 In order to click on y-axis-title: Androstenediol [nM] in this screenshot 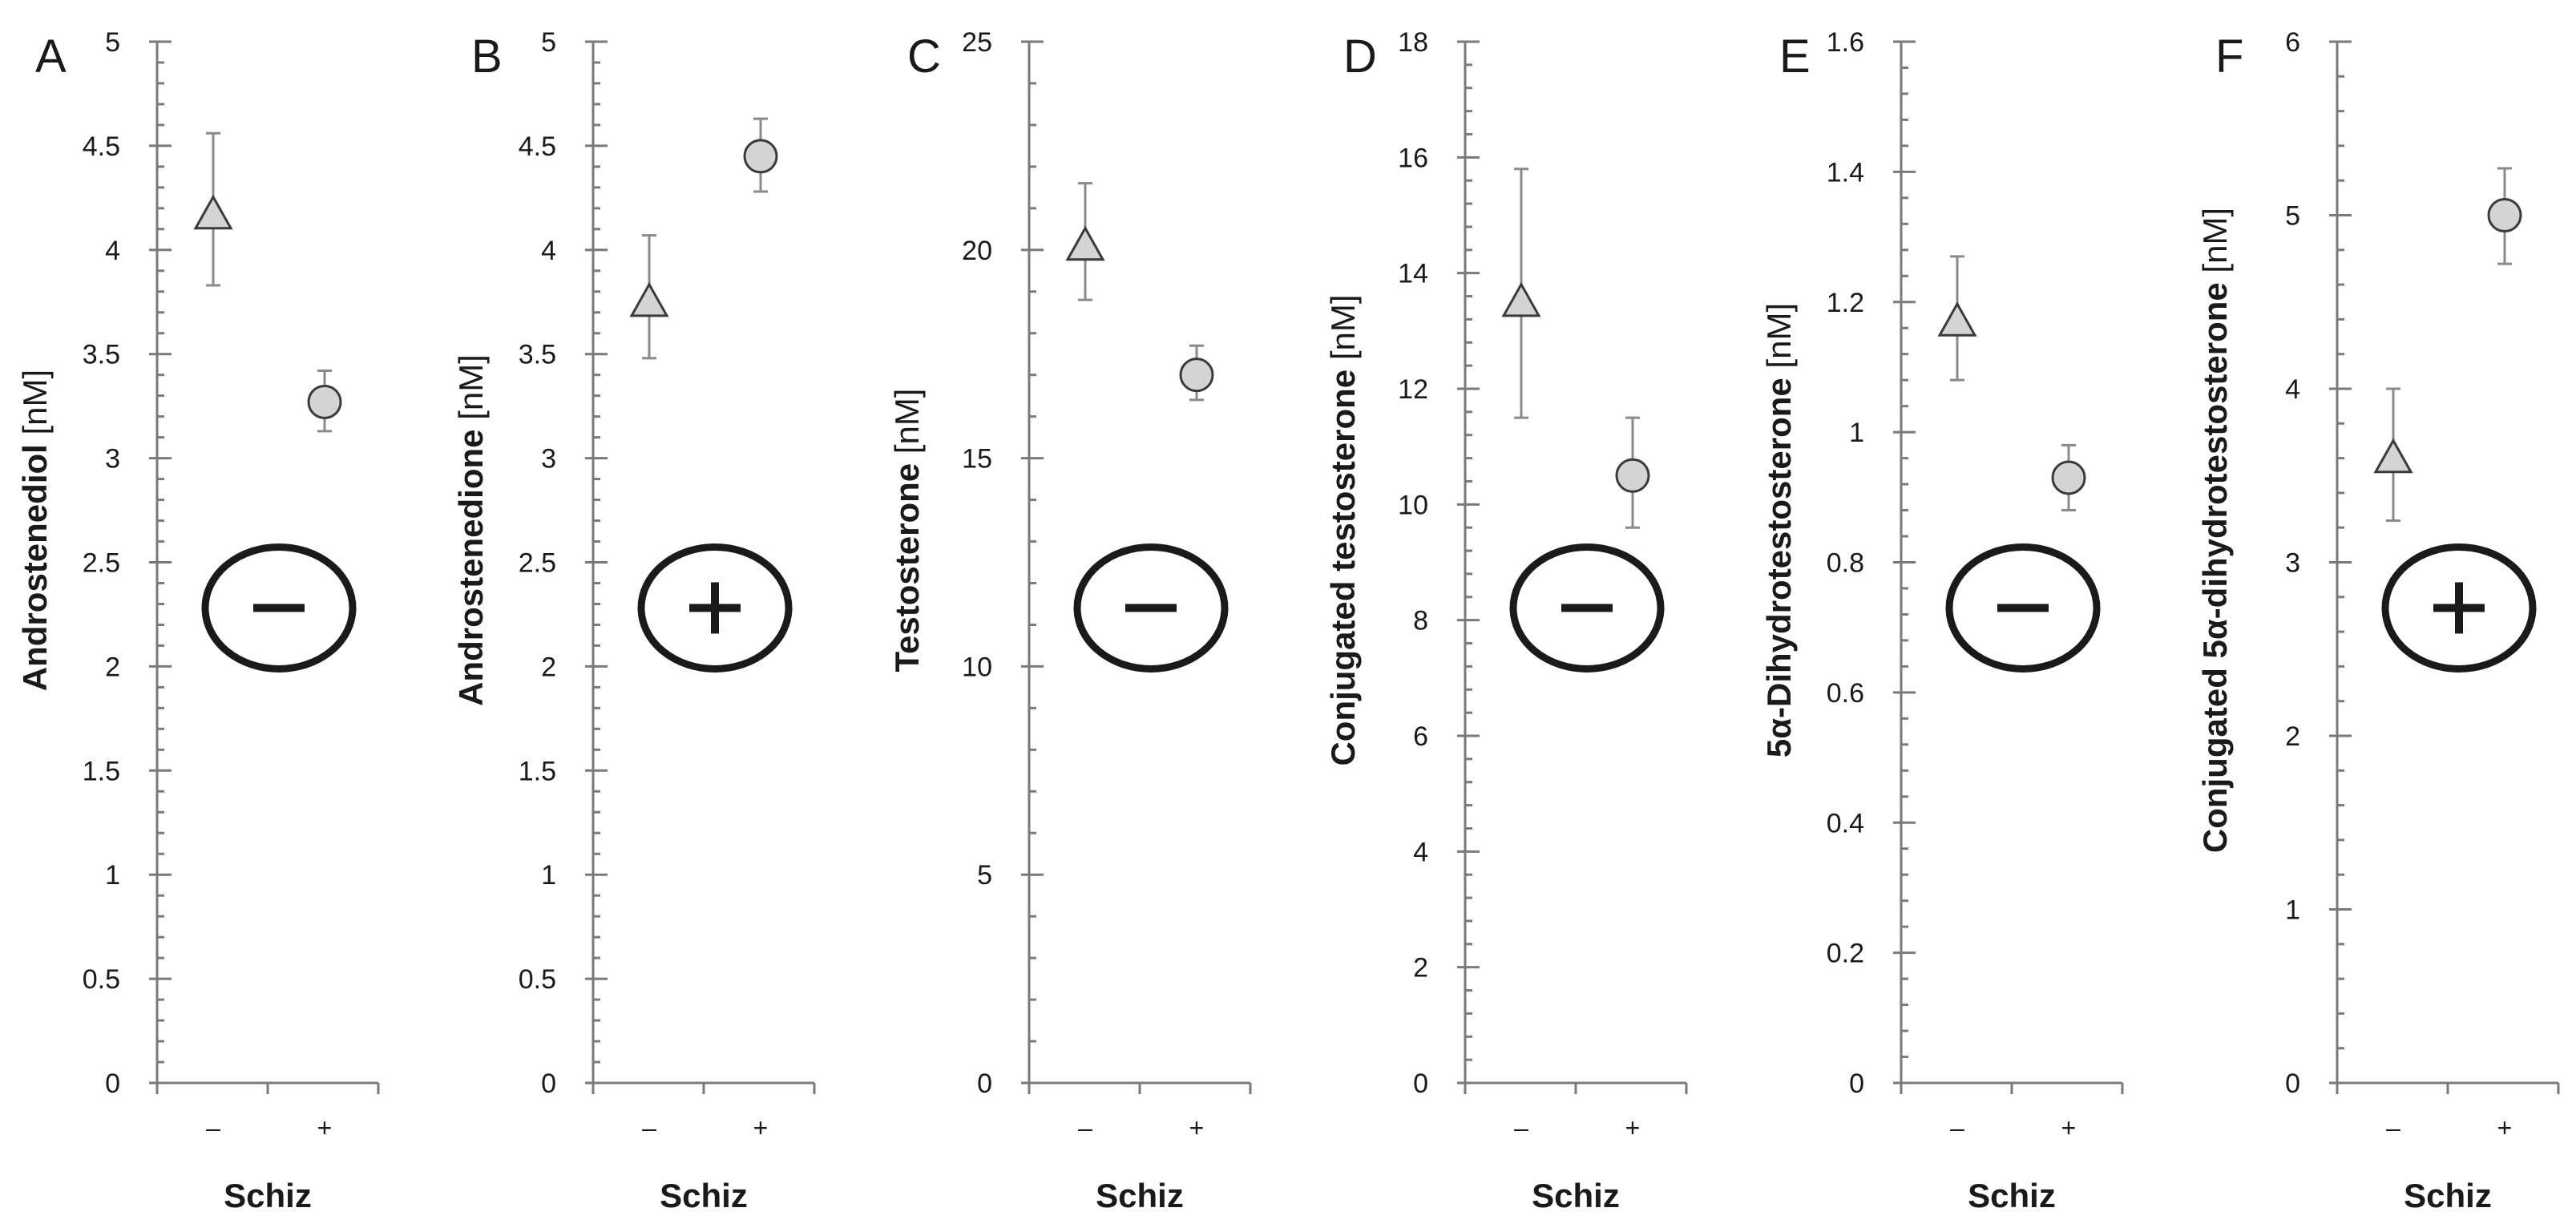, I will do `click(35, 530)`.